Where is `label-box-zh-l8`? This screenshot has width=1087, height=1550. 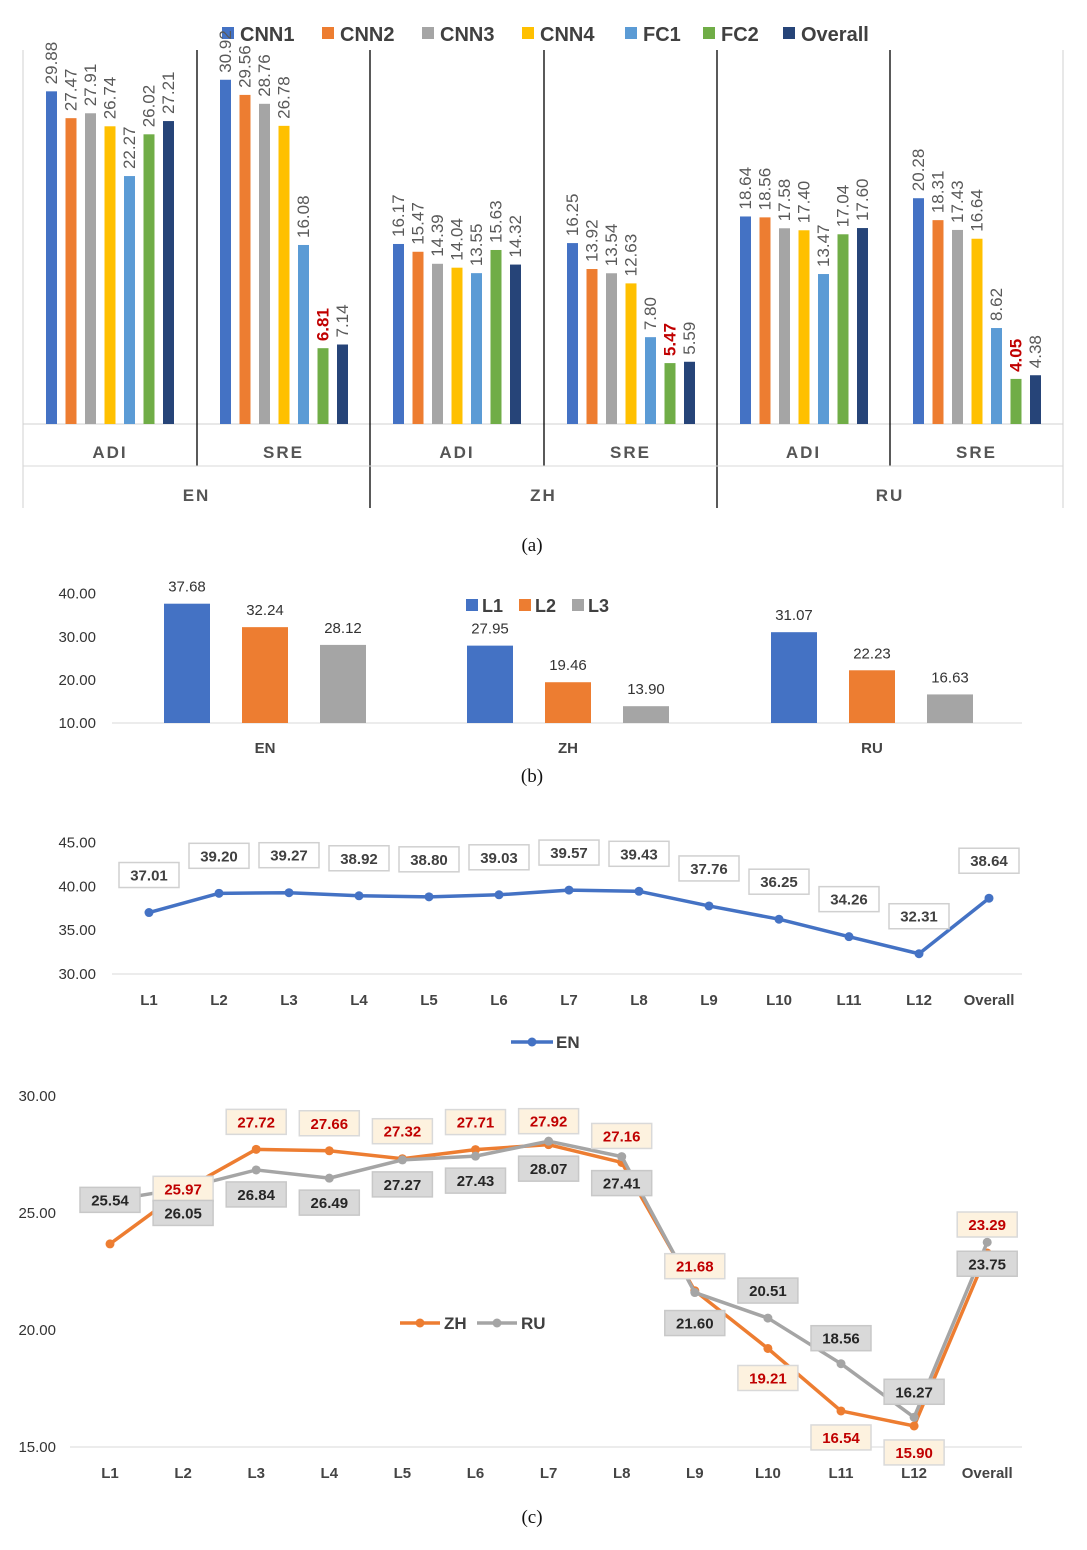
label-box-zh-l8 is located at coordinates (621, 1136).